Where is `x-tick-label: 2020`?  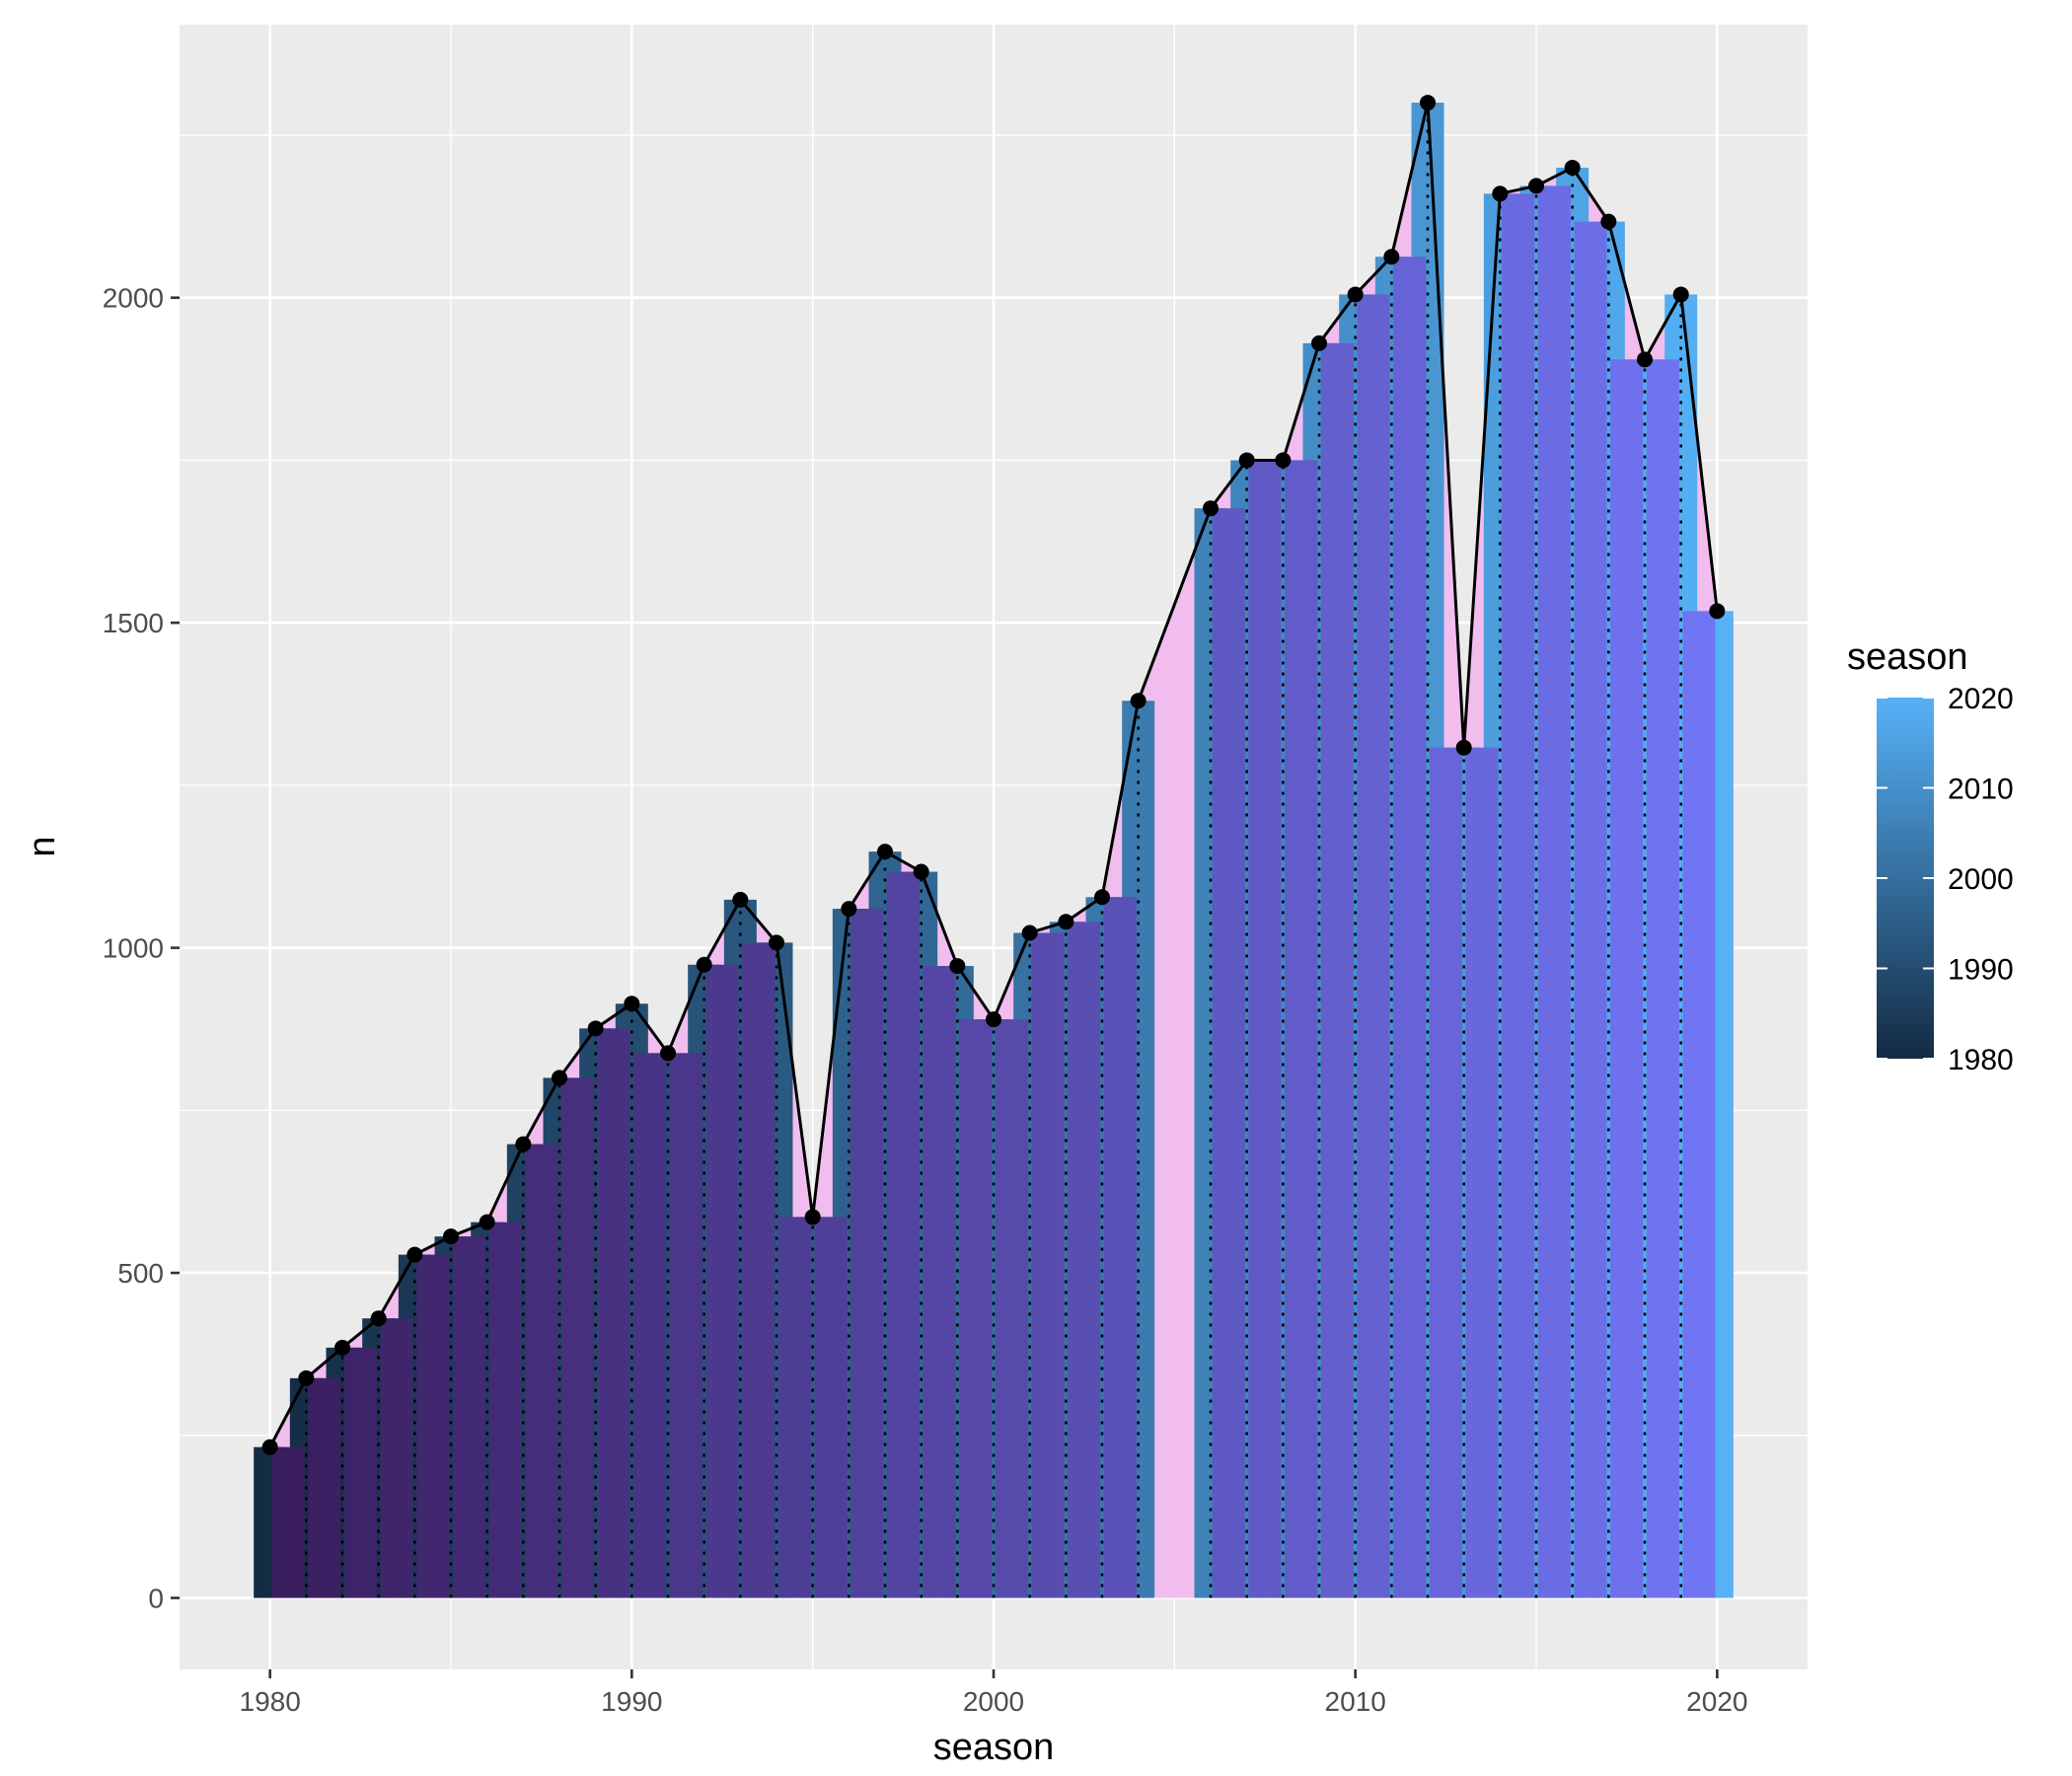
x-tick-label: 2020 is located at coordinates (1717, 1702).